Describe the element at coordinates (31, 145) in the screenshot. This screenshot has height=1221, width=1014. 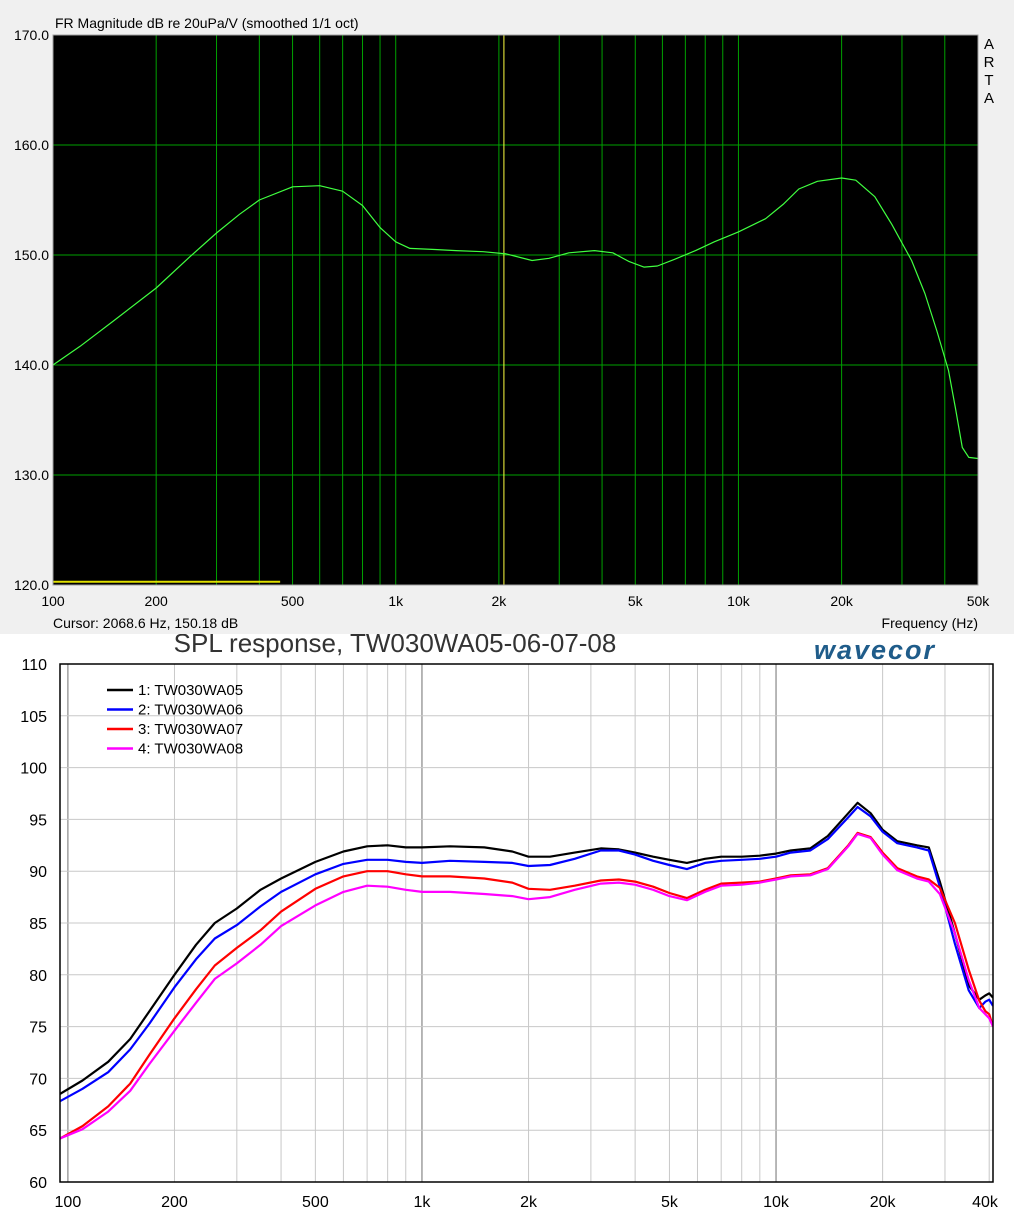
I see `arta-y-tick-label: 160.0` at that location.